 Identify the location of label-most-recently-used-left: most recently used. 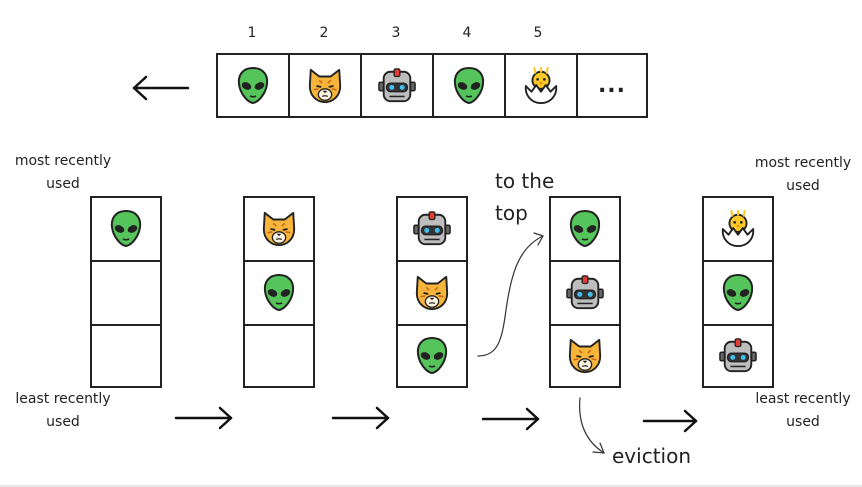
(63, 172).